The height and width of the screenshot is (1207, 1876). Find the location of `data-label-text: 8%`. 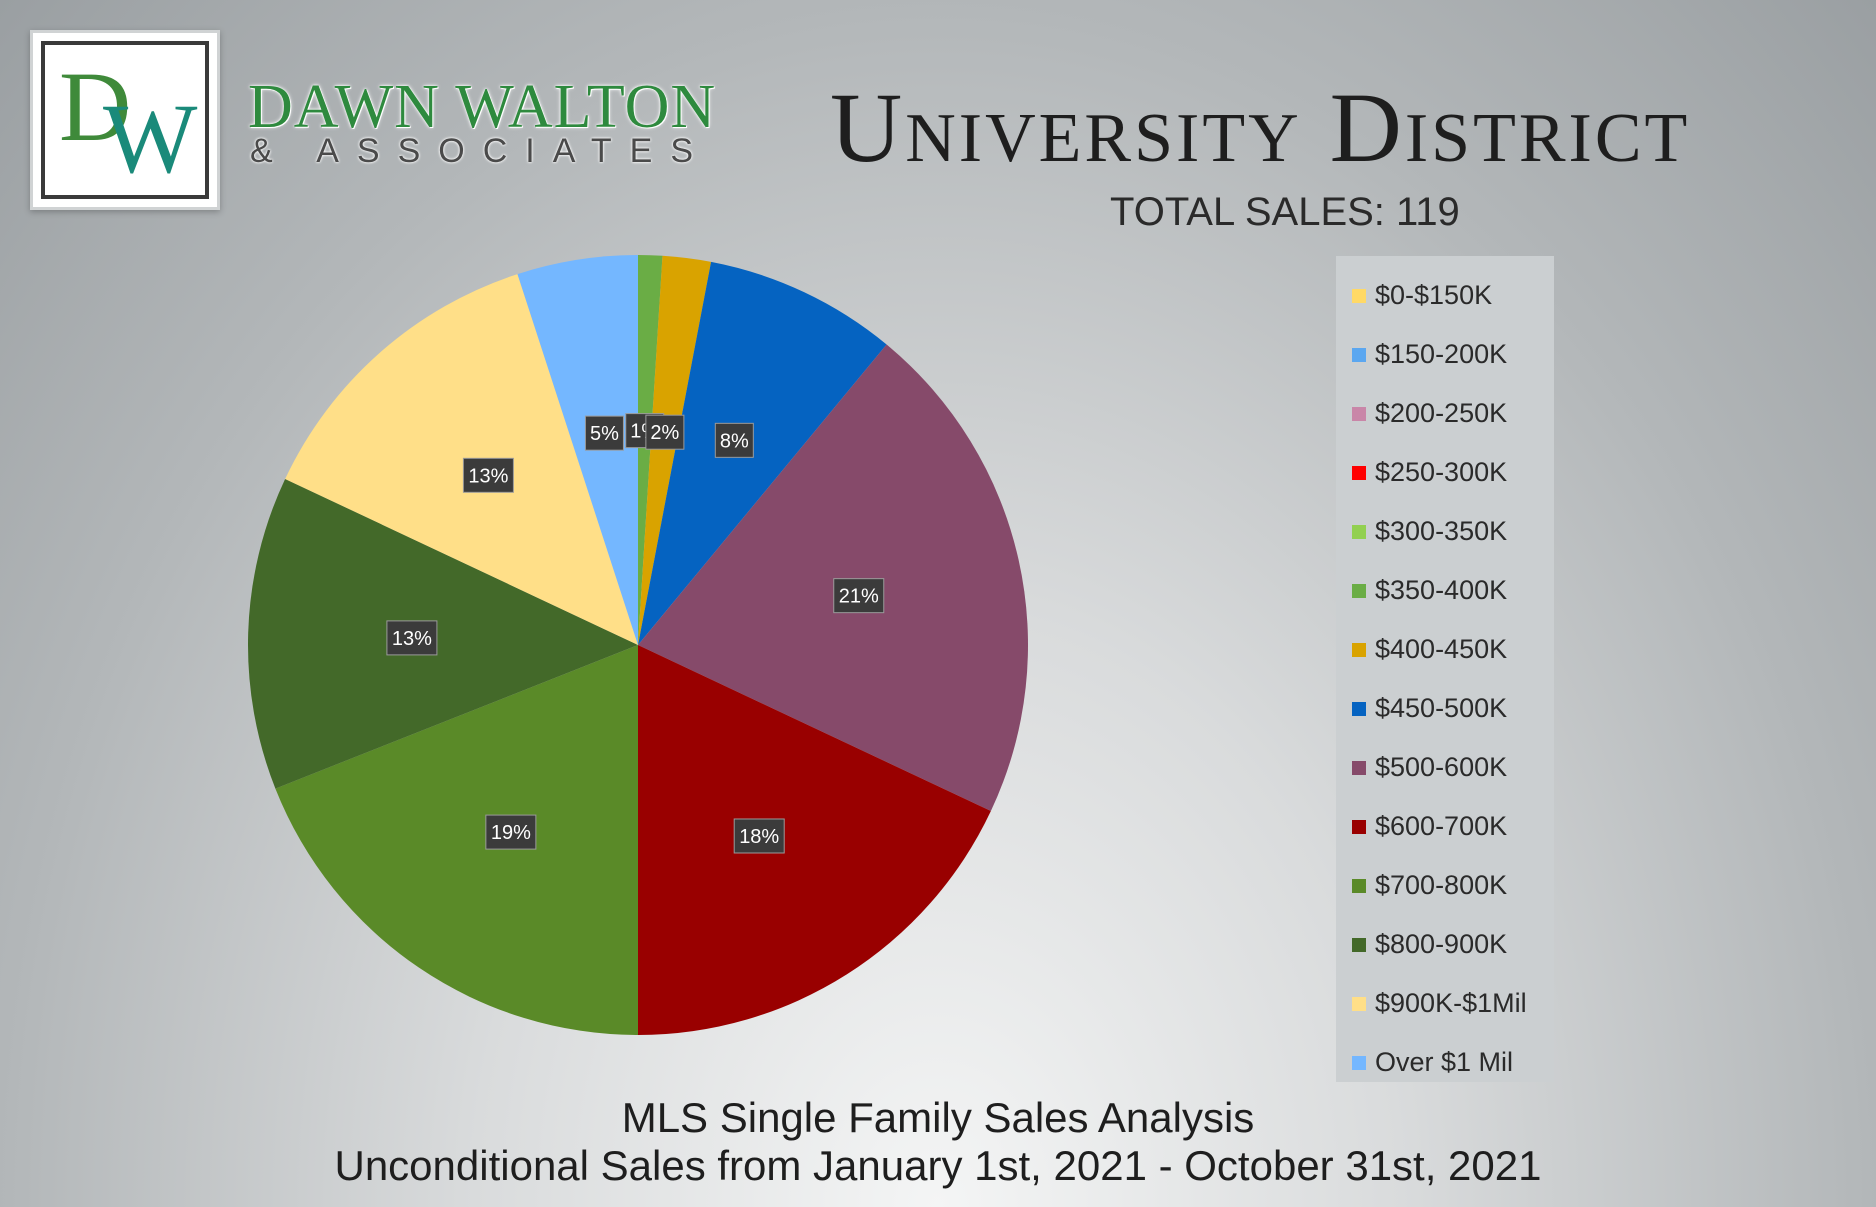

data-label-text: 8% is located at coordinates (734, 441).